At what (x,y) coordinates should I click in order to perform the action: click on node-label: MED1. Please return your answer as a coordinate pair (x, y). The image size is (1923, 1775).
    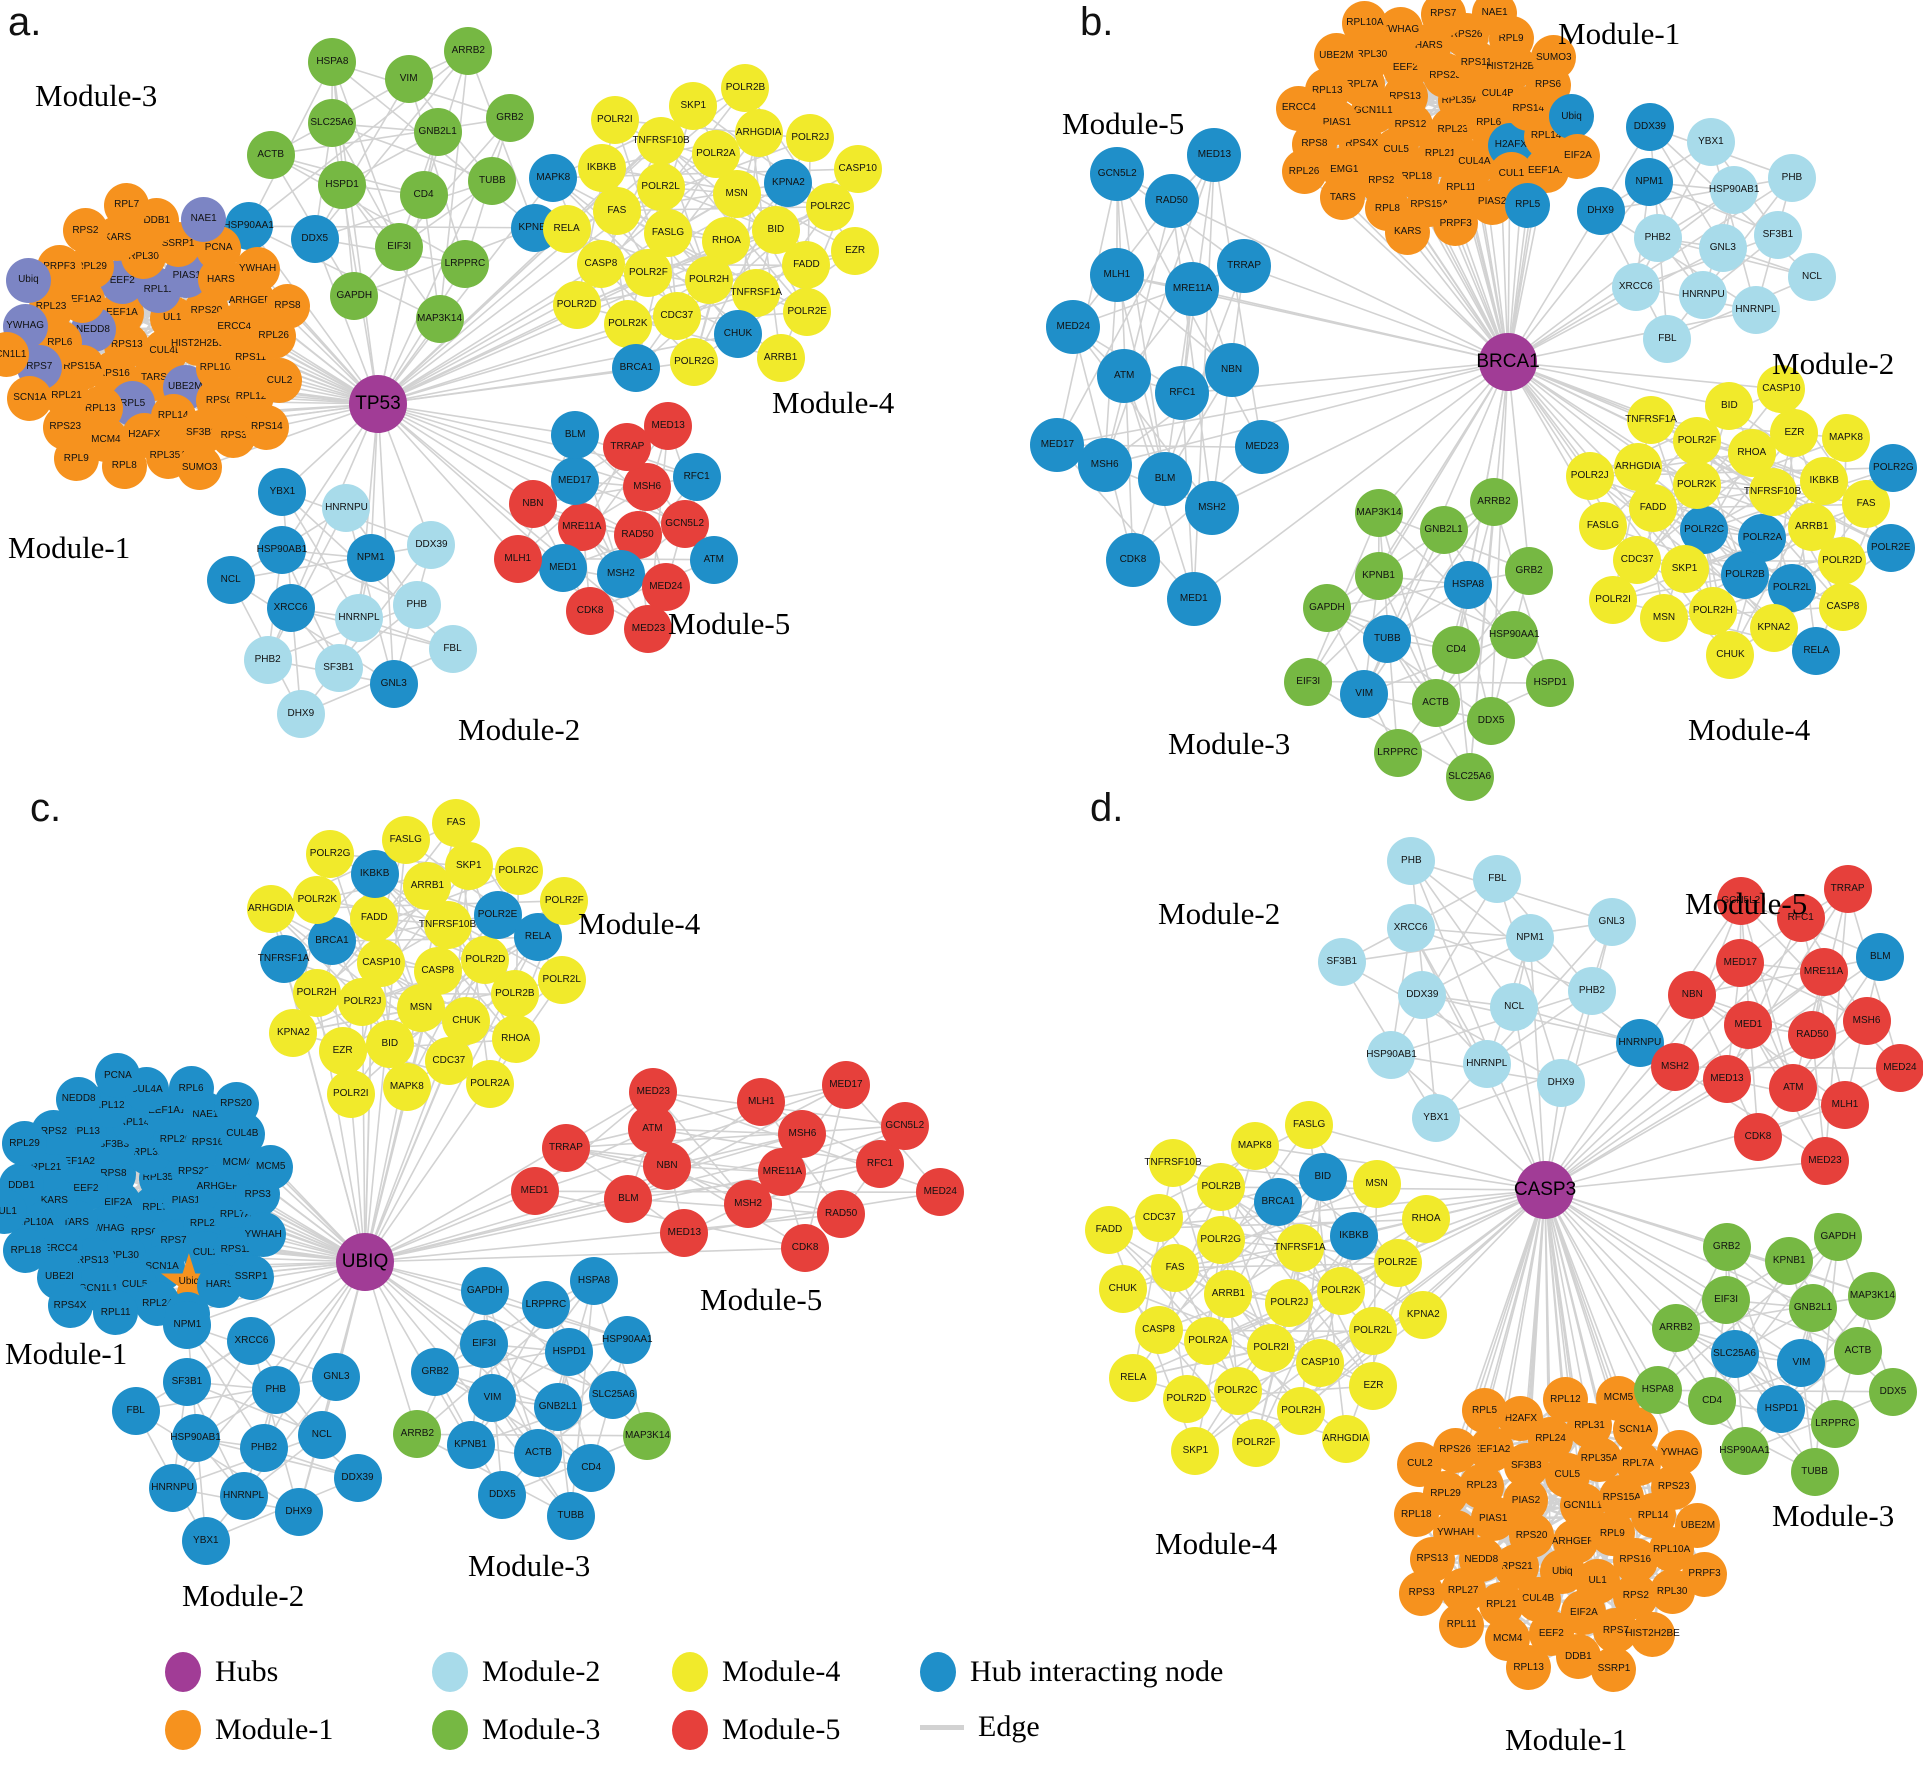
    Looking at the image, I should click on (563, 567).